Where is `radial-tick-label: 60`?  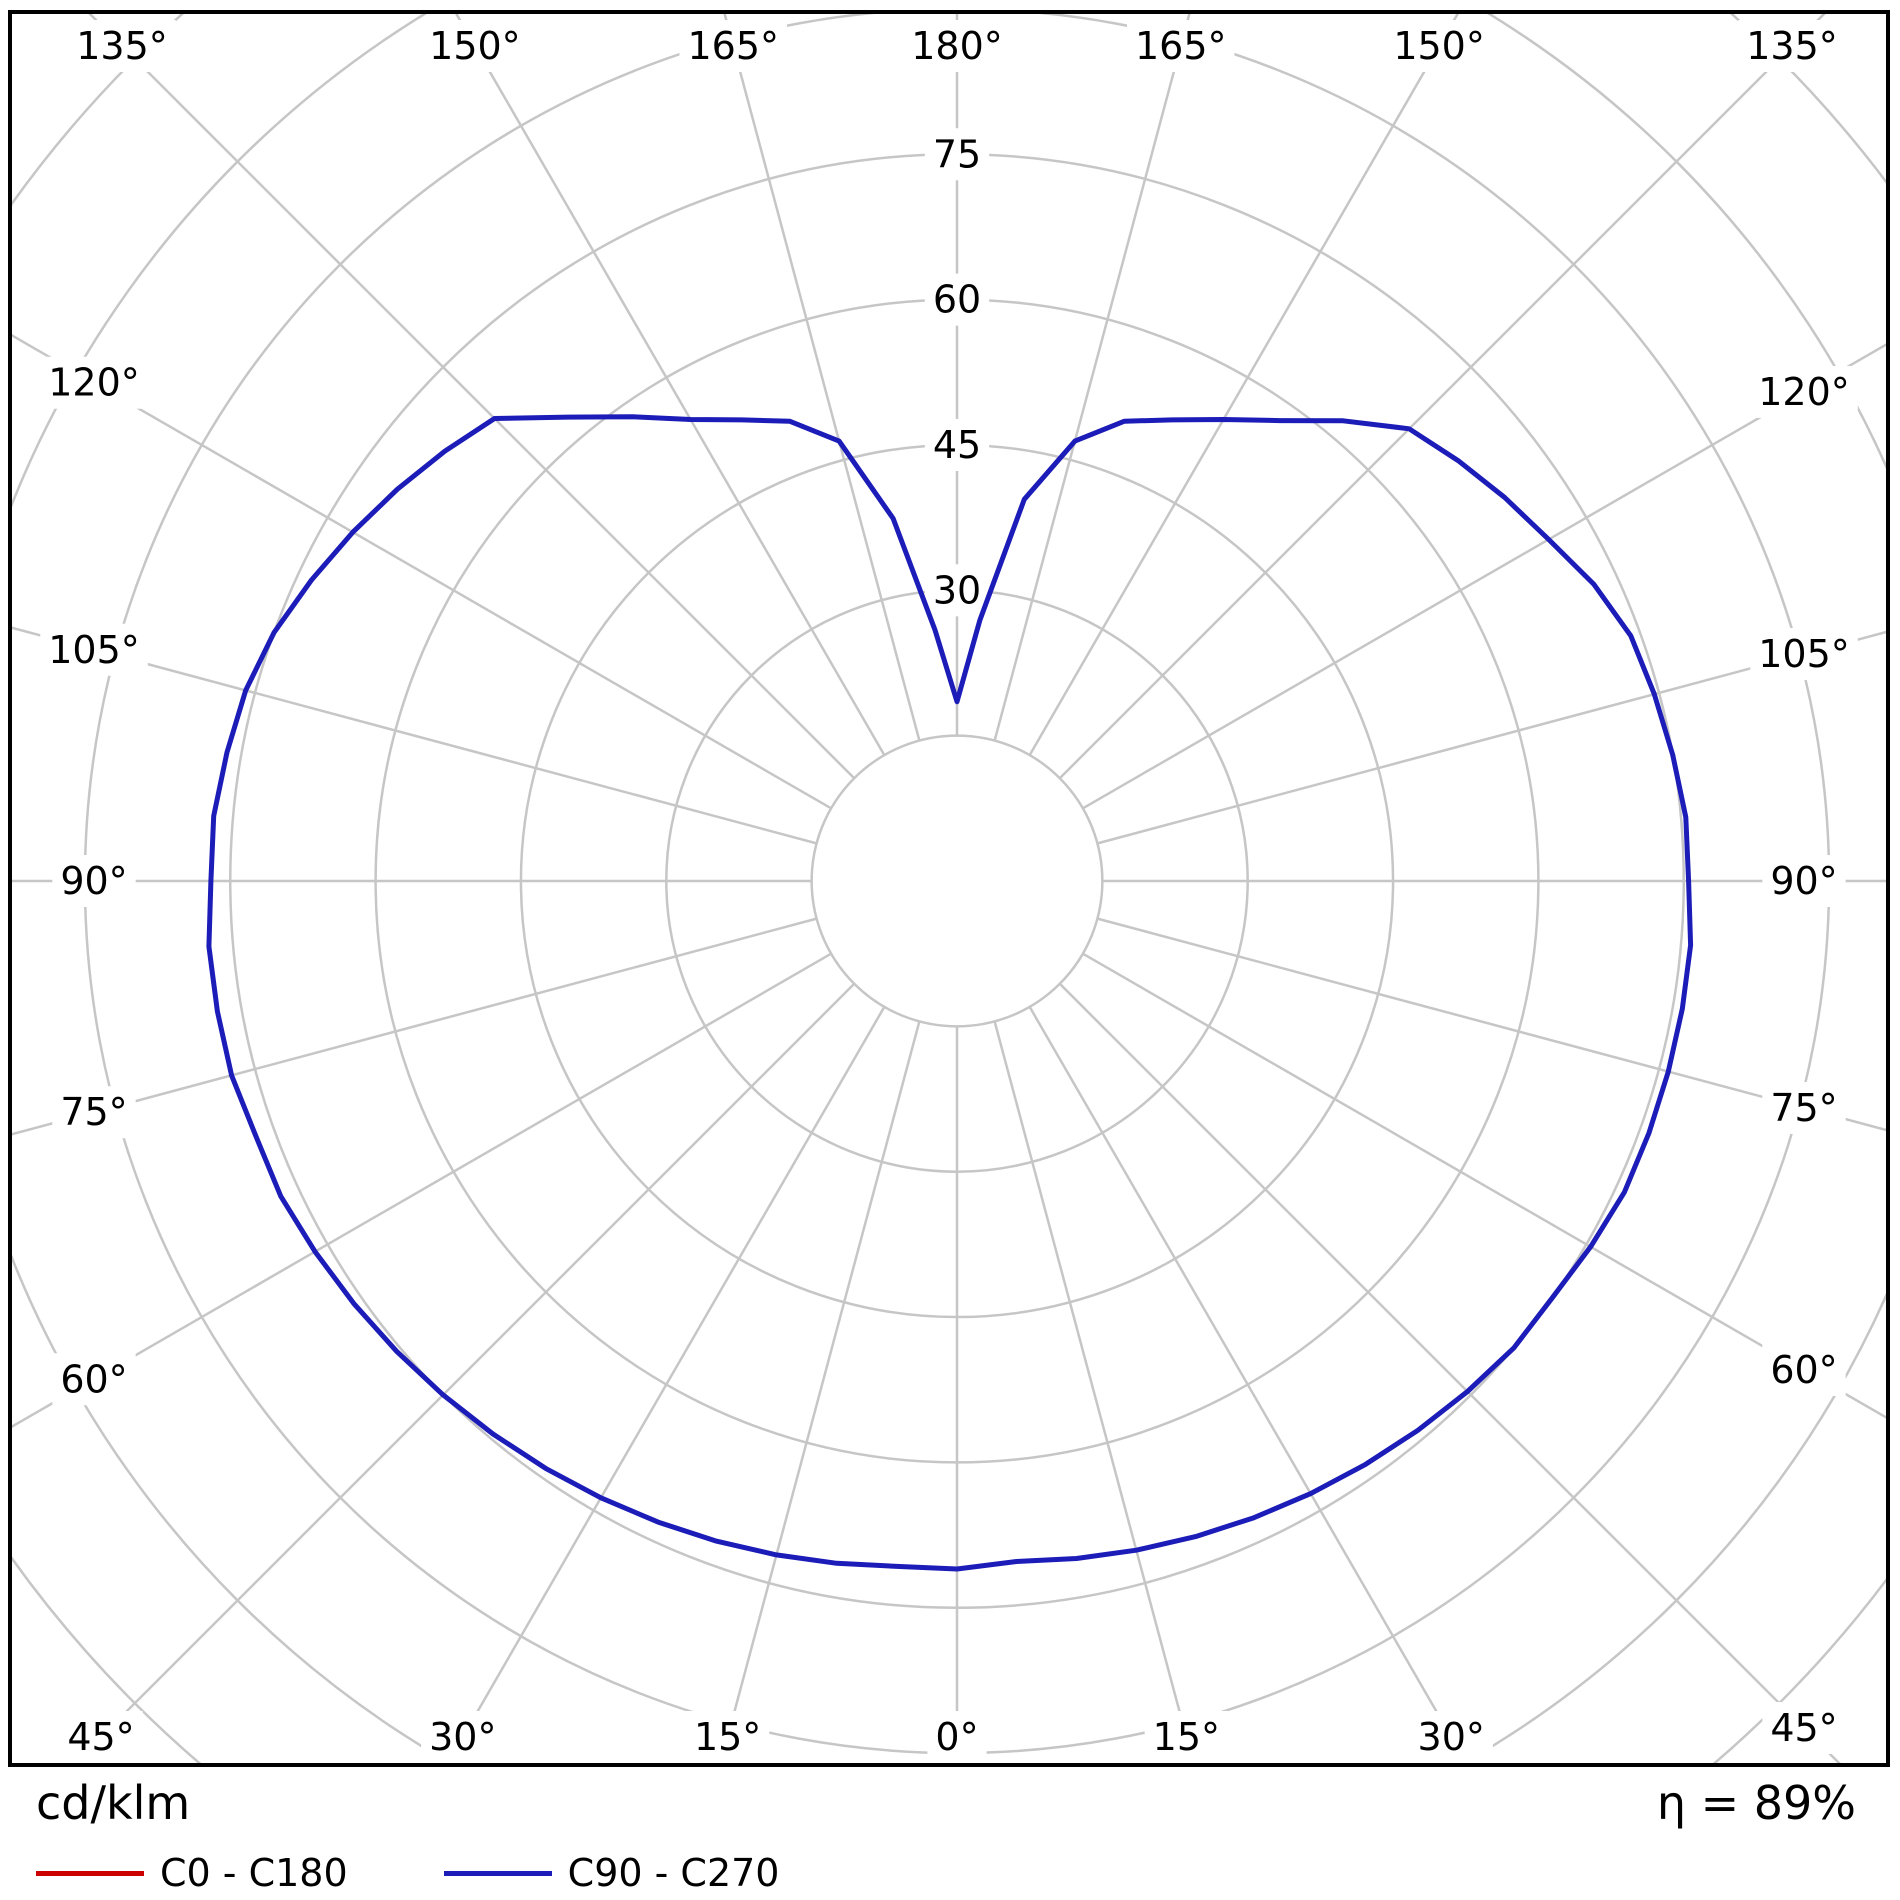
radial-tick-label: 60 is located at coordinates (957, 300).